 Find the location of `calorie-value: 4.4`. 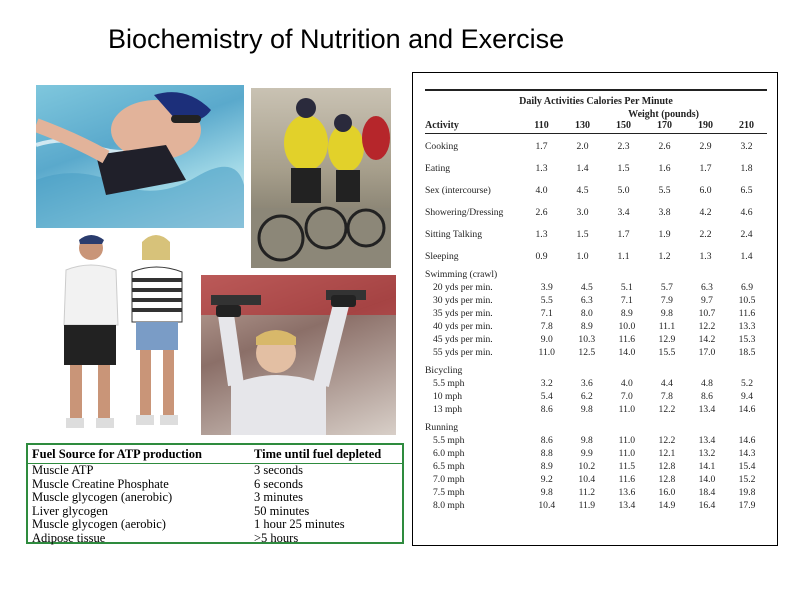

calorie-value: 4.4 is located at coordinates (666, 383).